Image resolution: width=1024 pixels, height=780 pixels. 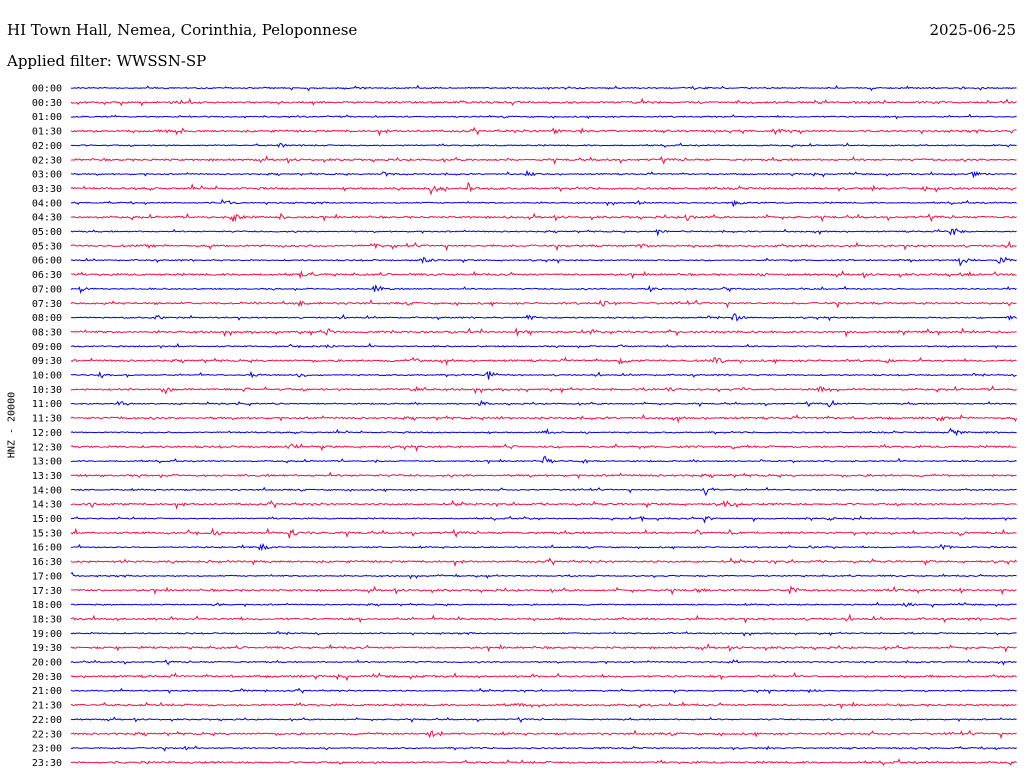 I want to click on trace-2000, so click(x=543, y=662).